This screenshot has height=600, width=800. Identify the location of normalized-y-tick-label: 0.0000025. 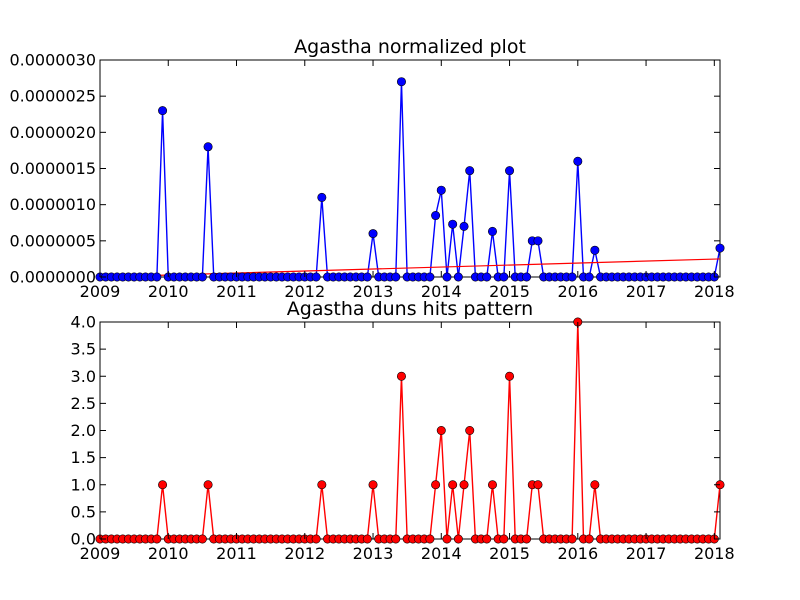
(52, 96).